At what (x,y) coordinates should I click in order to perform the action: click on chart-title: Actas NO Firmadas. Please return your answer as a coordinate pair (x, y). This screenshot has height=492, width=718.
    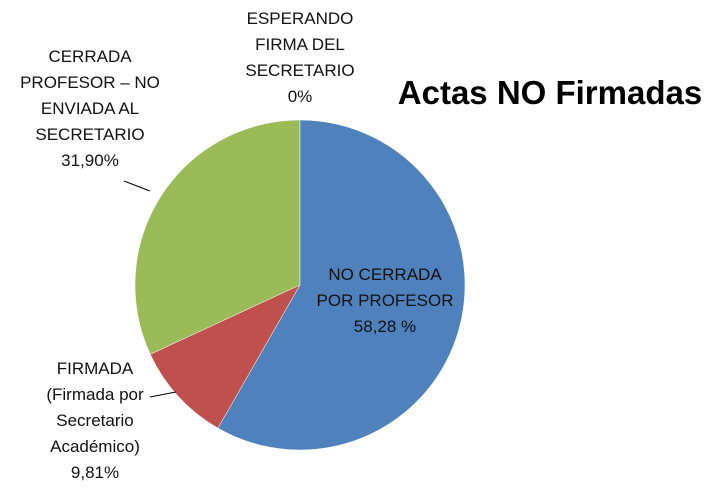
    Looking at the image, I should click on (550, 92).